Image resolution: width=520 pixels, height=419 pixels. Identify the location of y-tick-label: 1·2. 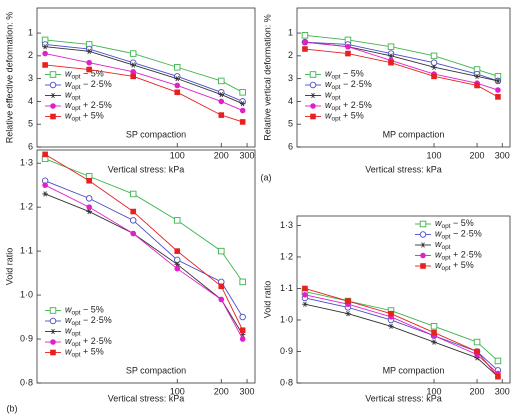
(286, 256).